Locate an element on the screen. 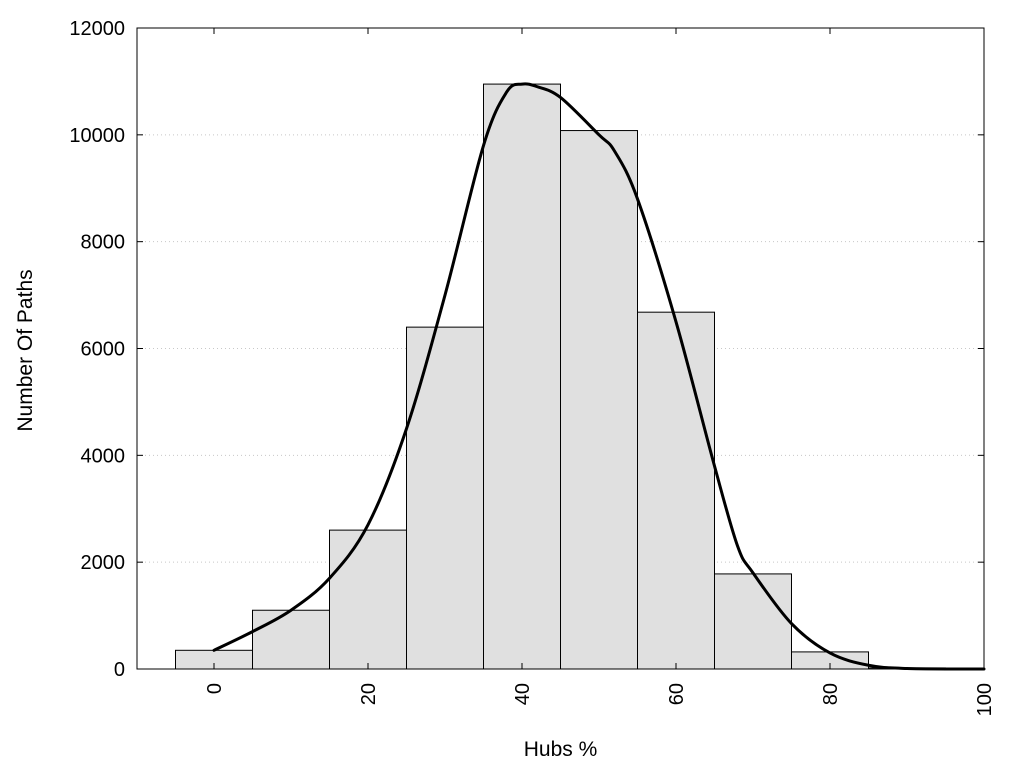 Image resolution: width=1024 pixels, height=768 pixels. y-tick-label: 0 is located at coordinates (119, 670).